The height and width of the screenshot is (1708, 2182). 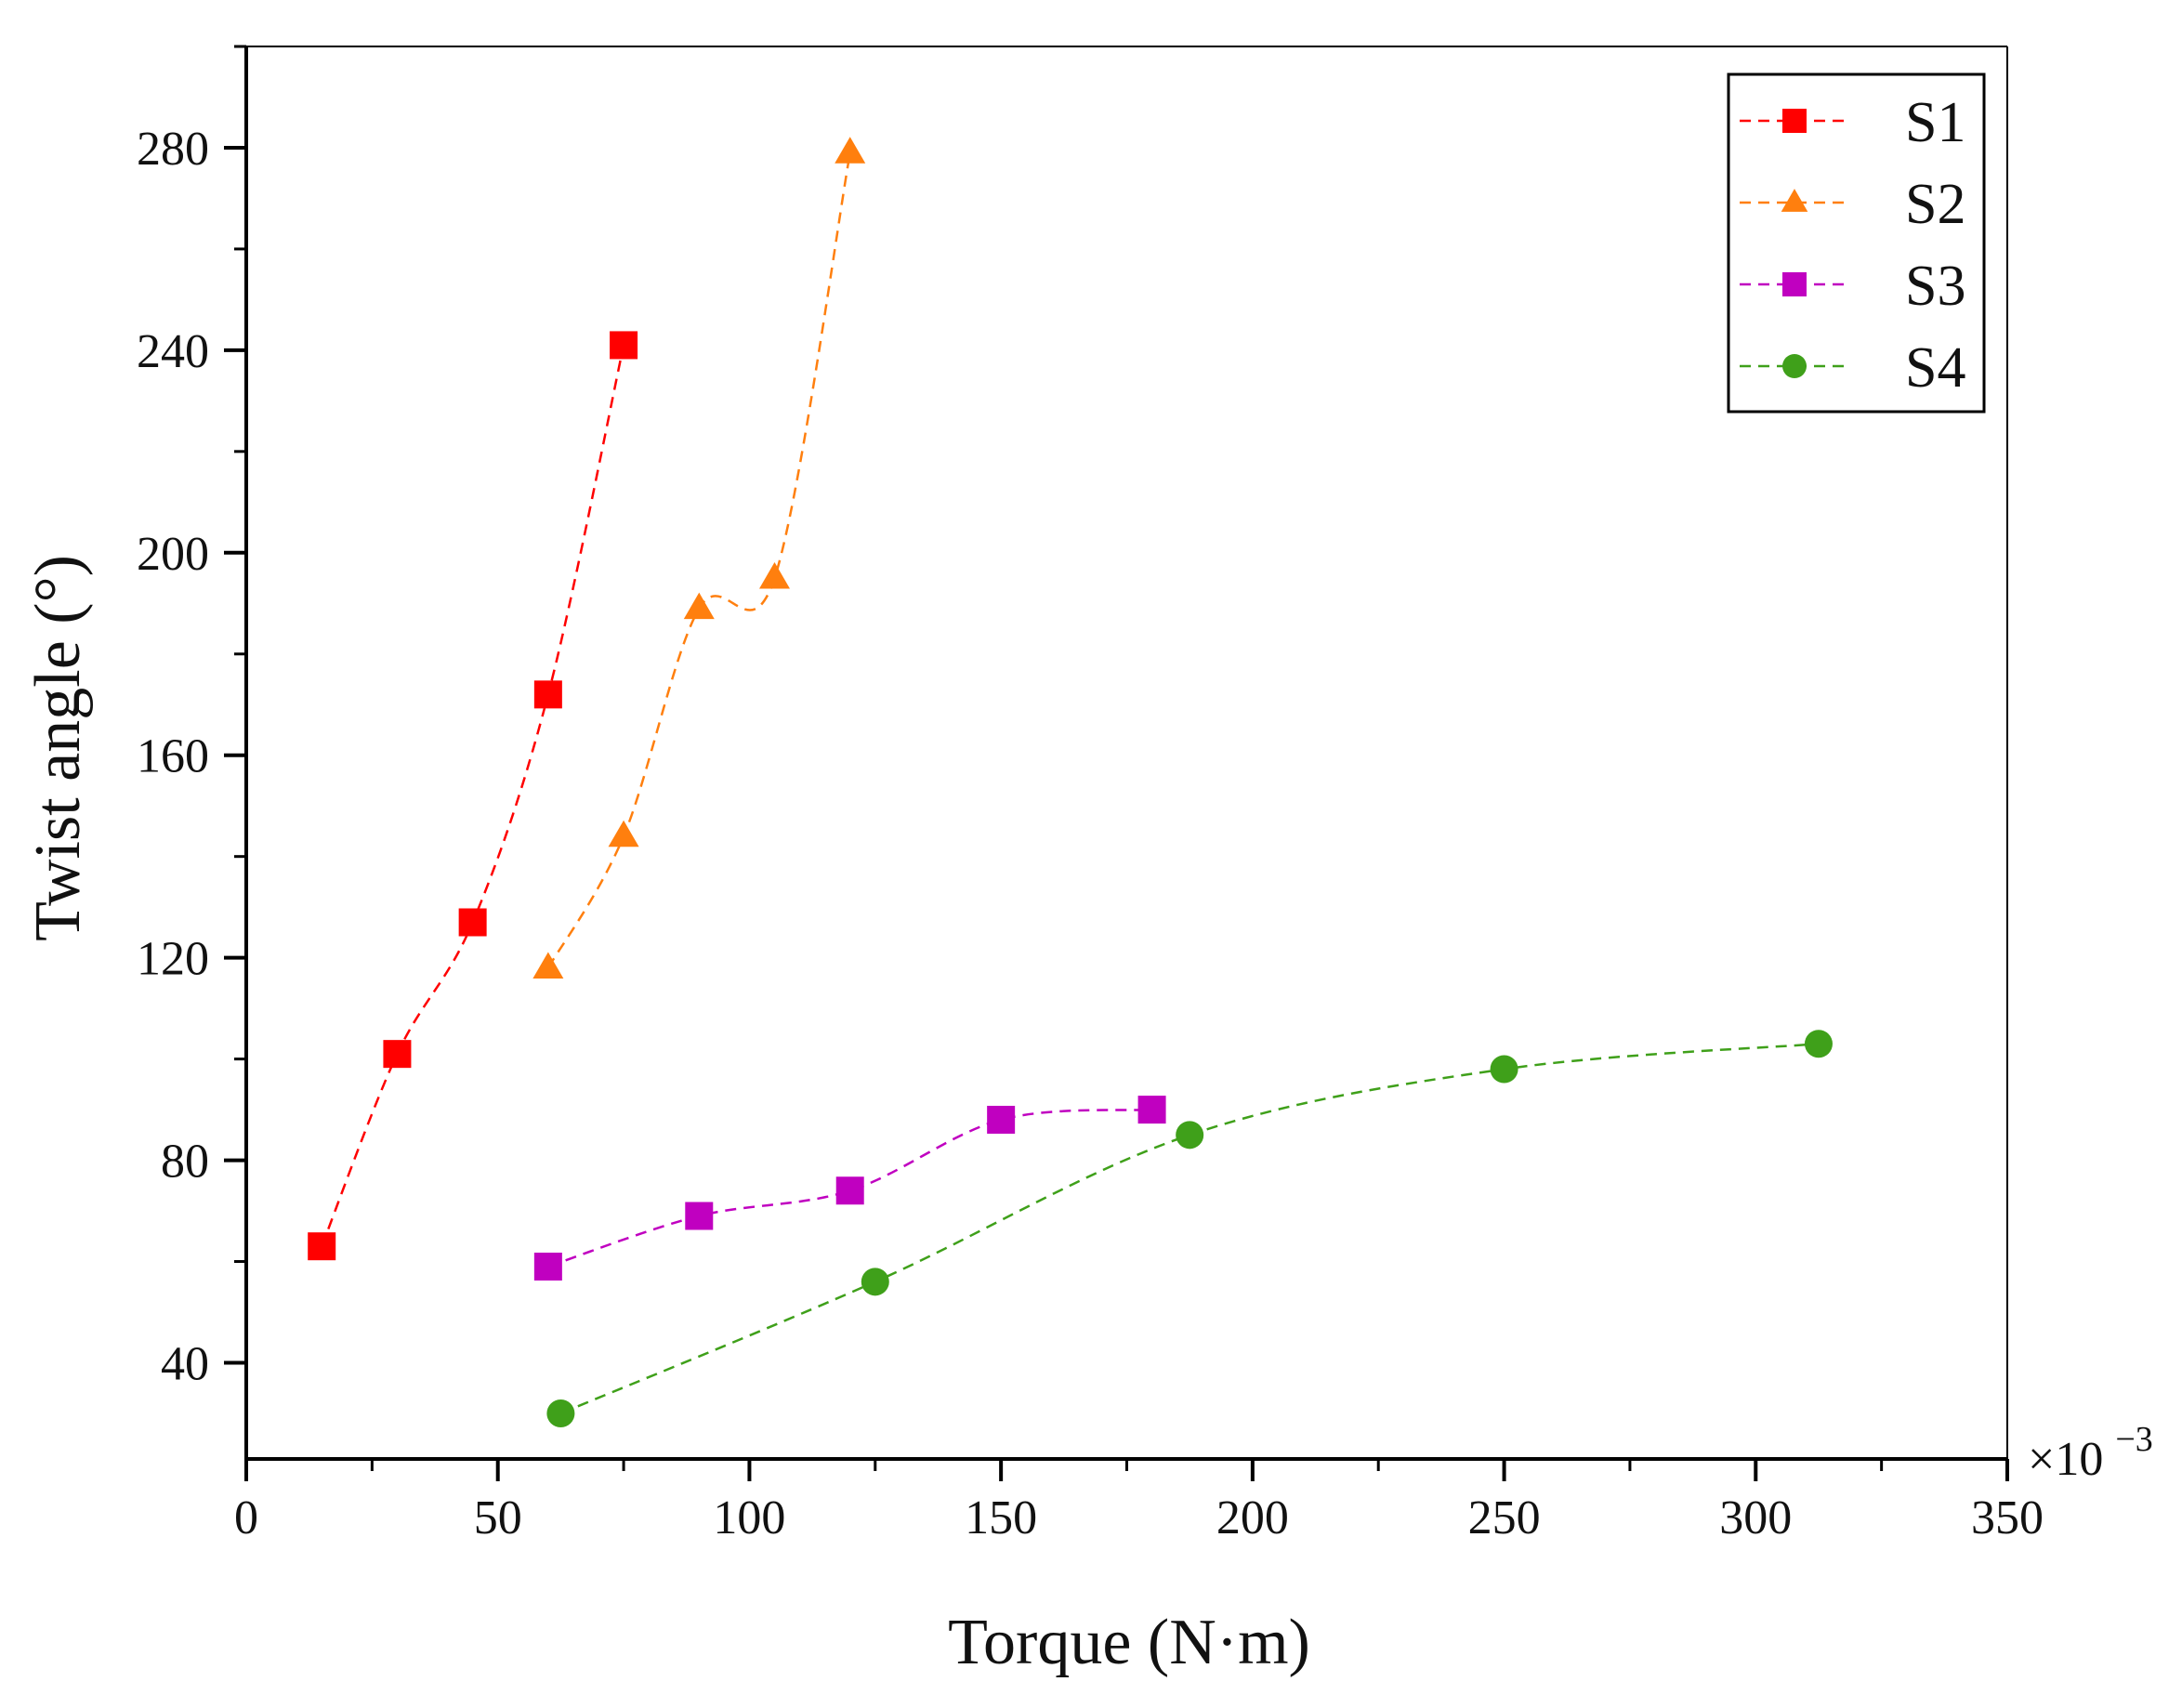 What do you see at coordinates (173, 756) in the screenshot?
I see `y-tick-label: 160` at bounding box center [173, 756].